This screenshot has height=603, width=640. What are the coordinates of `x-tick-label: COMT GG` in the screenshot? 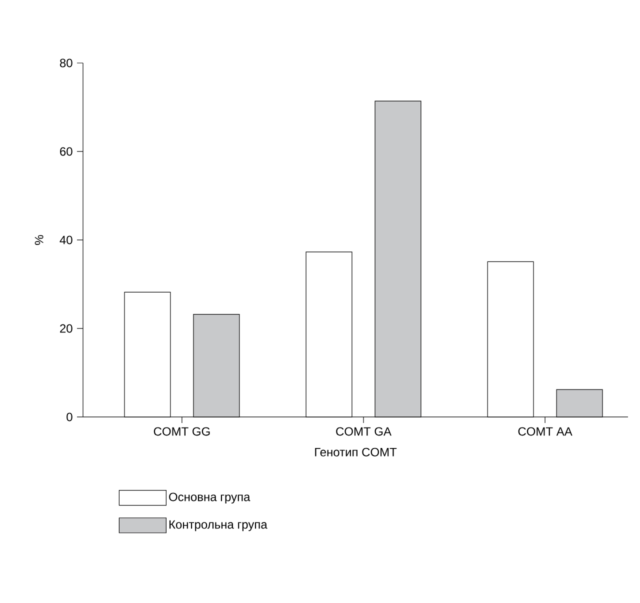 It's located at (182, 431).